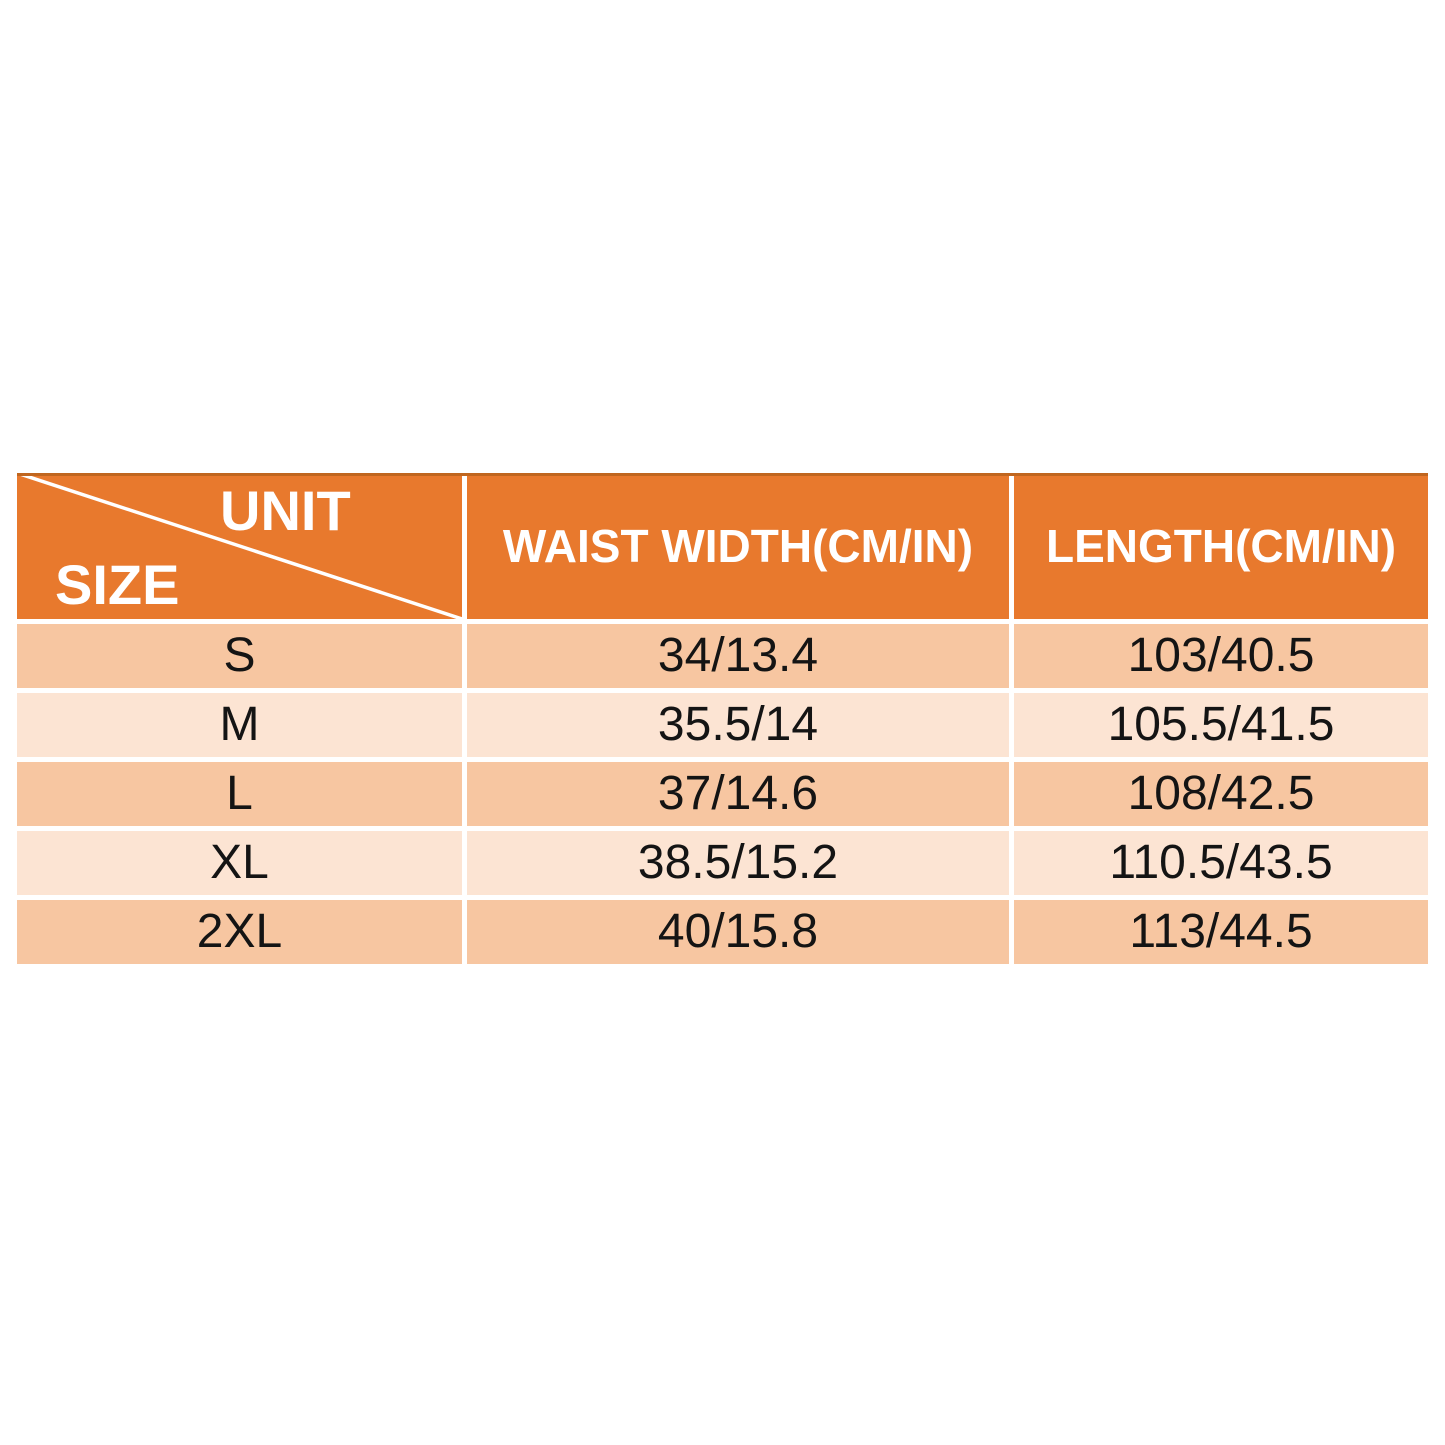 The image size is (1445, 1445). What do you see at coordinates (239, 932) in the screenshot?
I see `size-cell-2xl: 2XL` at bounding box center [239, 932].